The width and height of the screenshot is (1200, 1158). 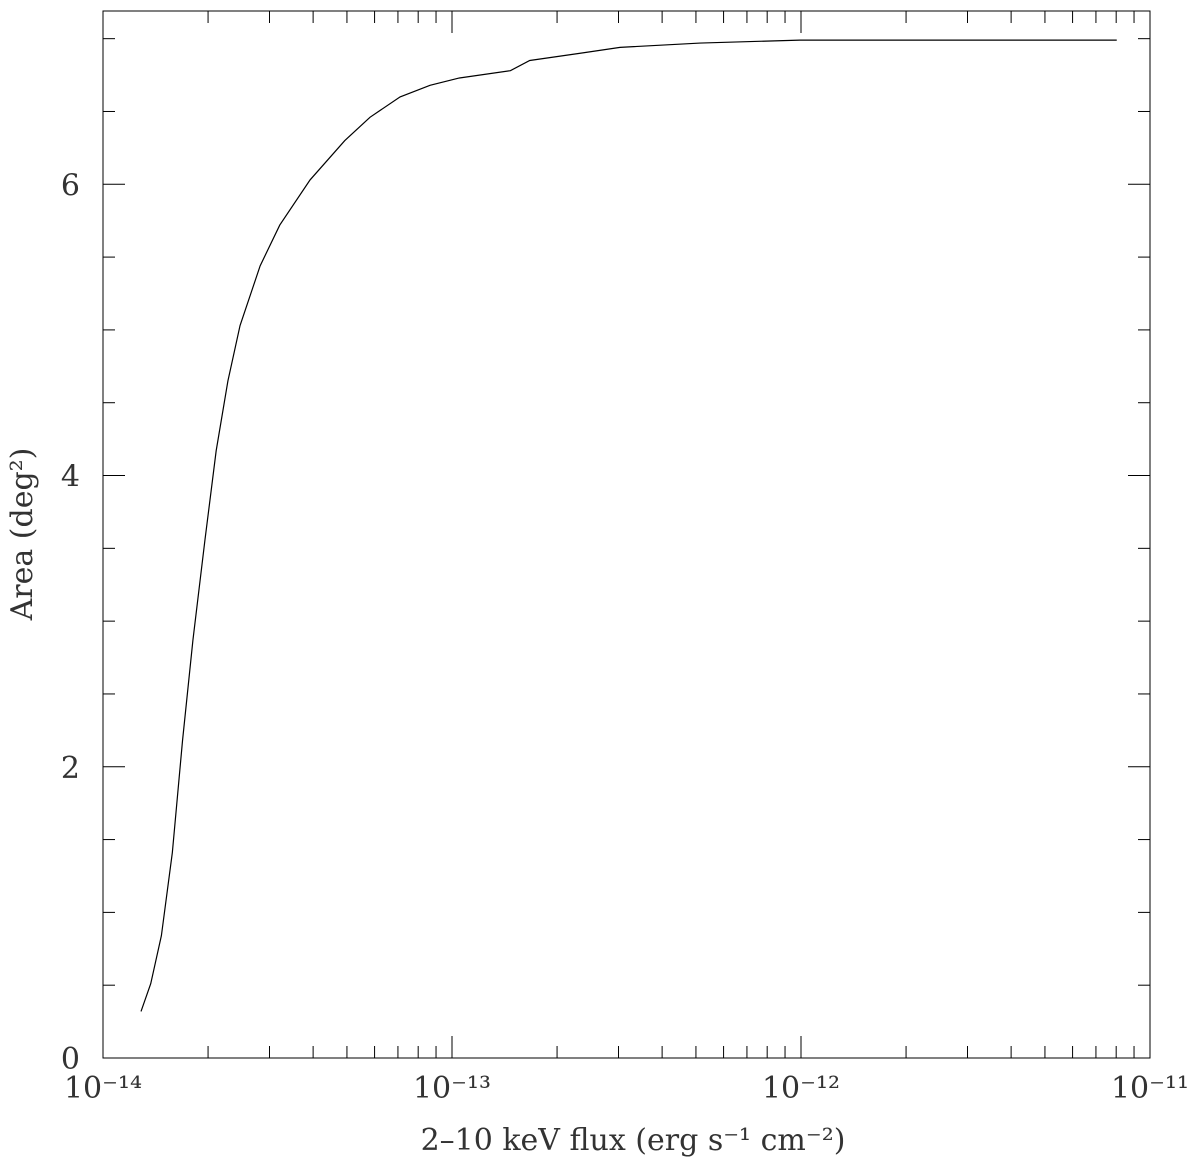 I want to click on x-tick-label: 10⁻¹³, so click(x=452, y=1088).